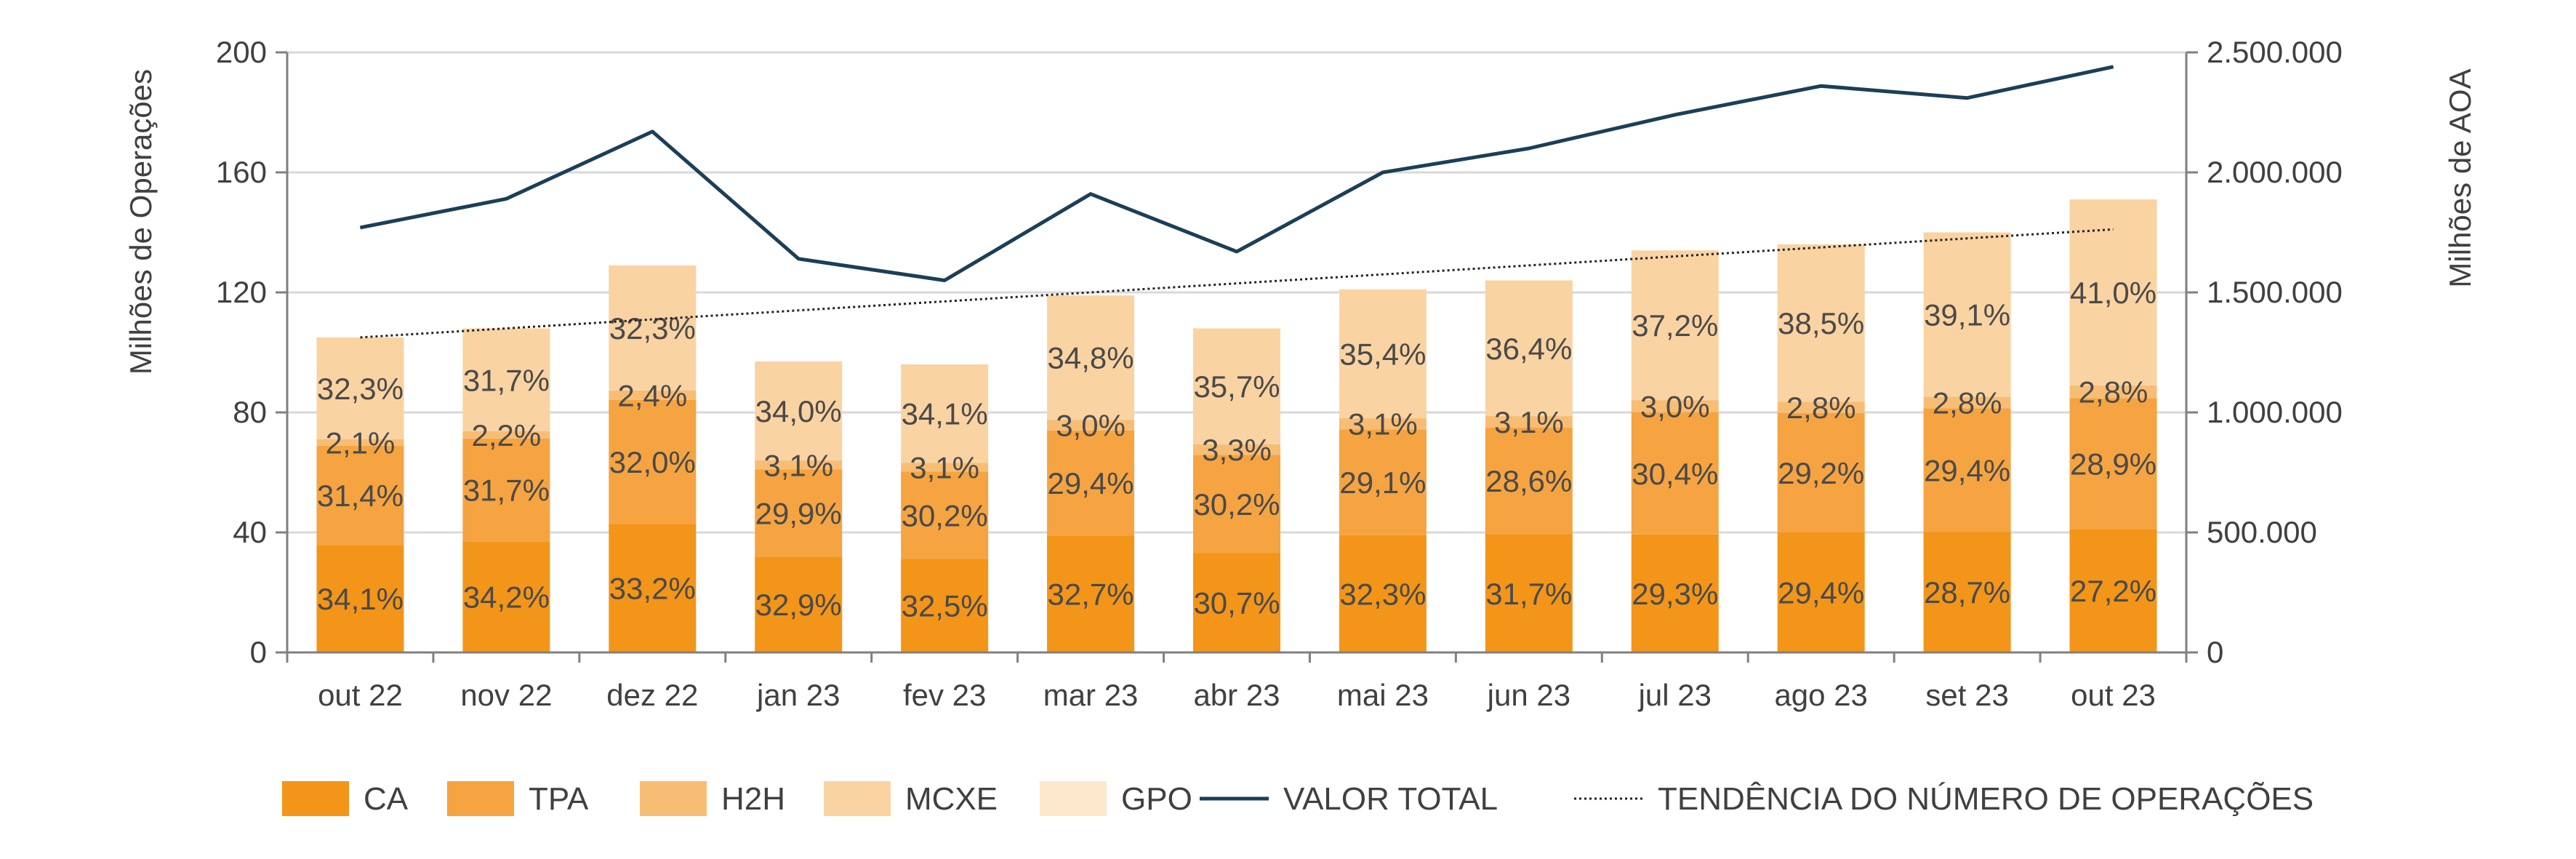  I want to click on data-label: 34,1%, so click(360, 599).